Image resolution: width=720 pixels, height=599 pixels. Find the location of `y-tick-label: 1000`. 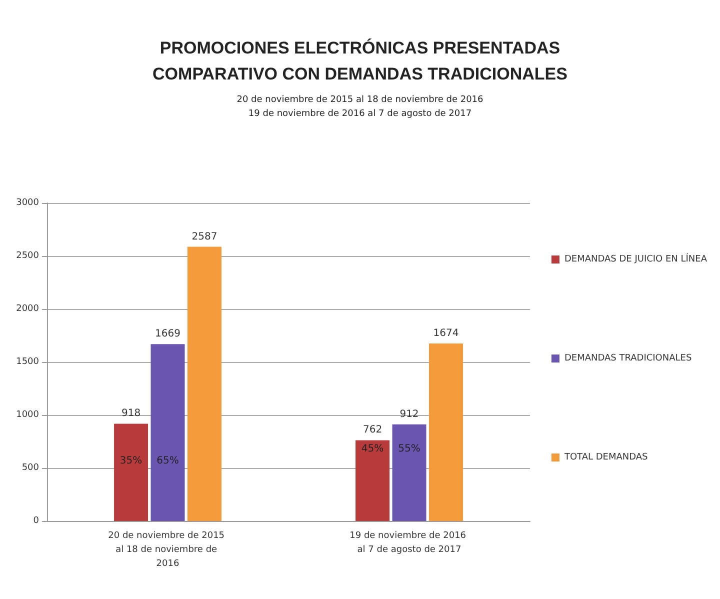

y-tick-label: 1000 is located at coordinates (28, 415).